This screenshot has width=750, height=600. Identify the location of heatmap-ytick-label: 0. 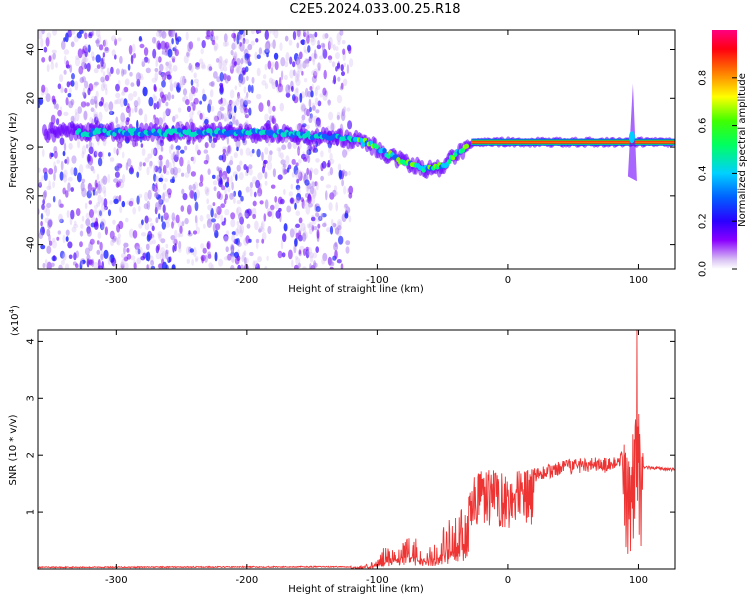
(31, 147).